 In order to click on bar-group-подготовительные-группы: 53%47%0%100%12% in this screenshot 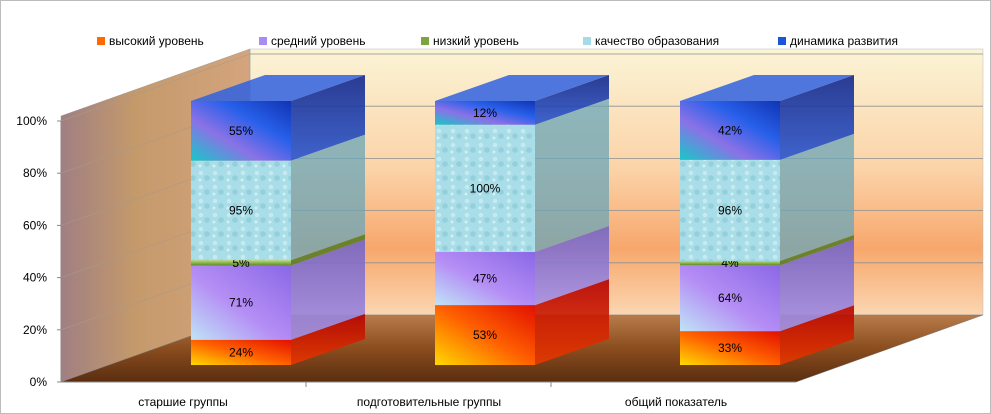, I will do `click(522, 220)`.